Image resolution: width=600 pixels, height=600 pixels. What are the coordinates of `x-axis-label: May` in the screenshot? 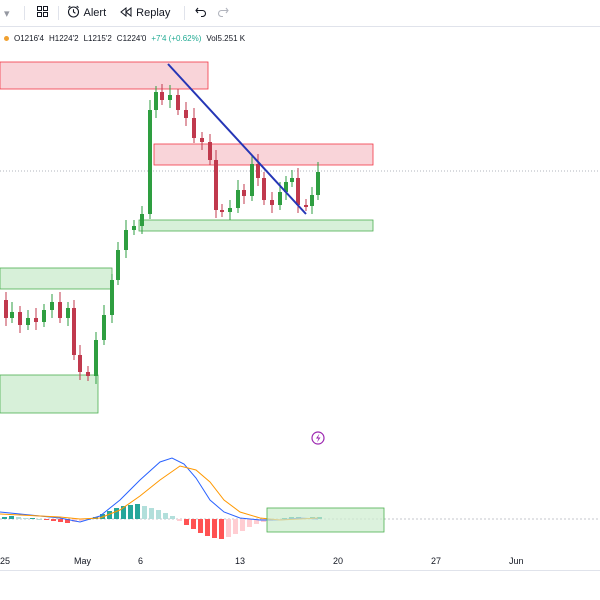 It's located at (83, 561).